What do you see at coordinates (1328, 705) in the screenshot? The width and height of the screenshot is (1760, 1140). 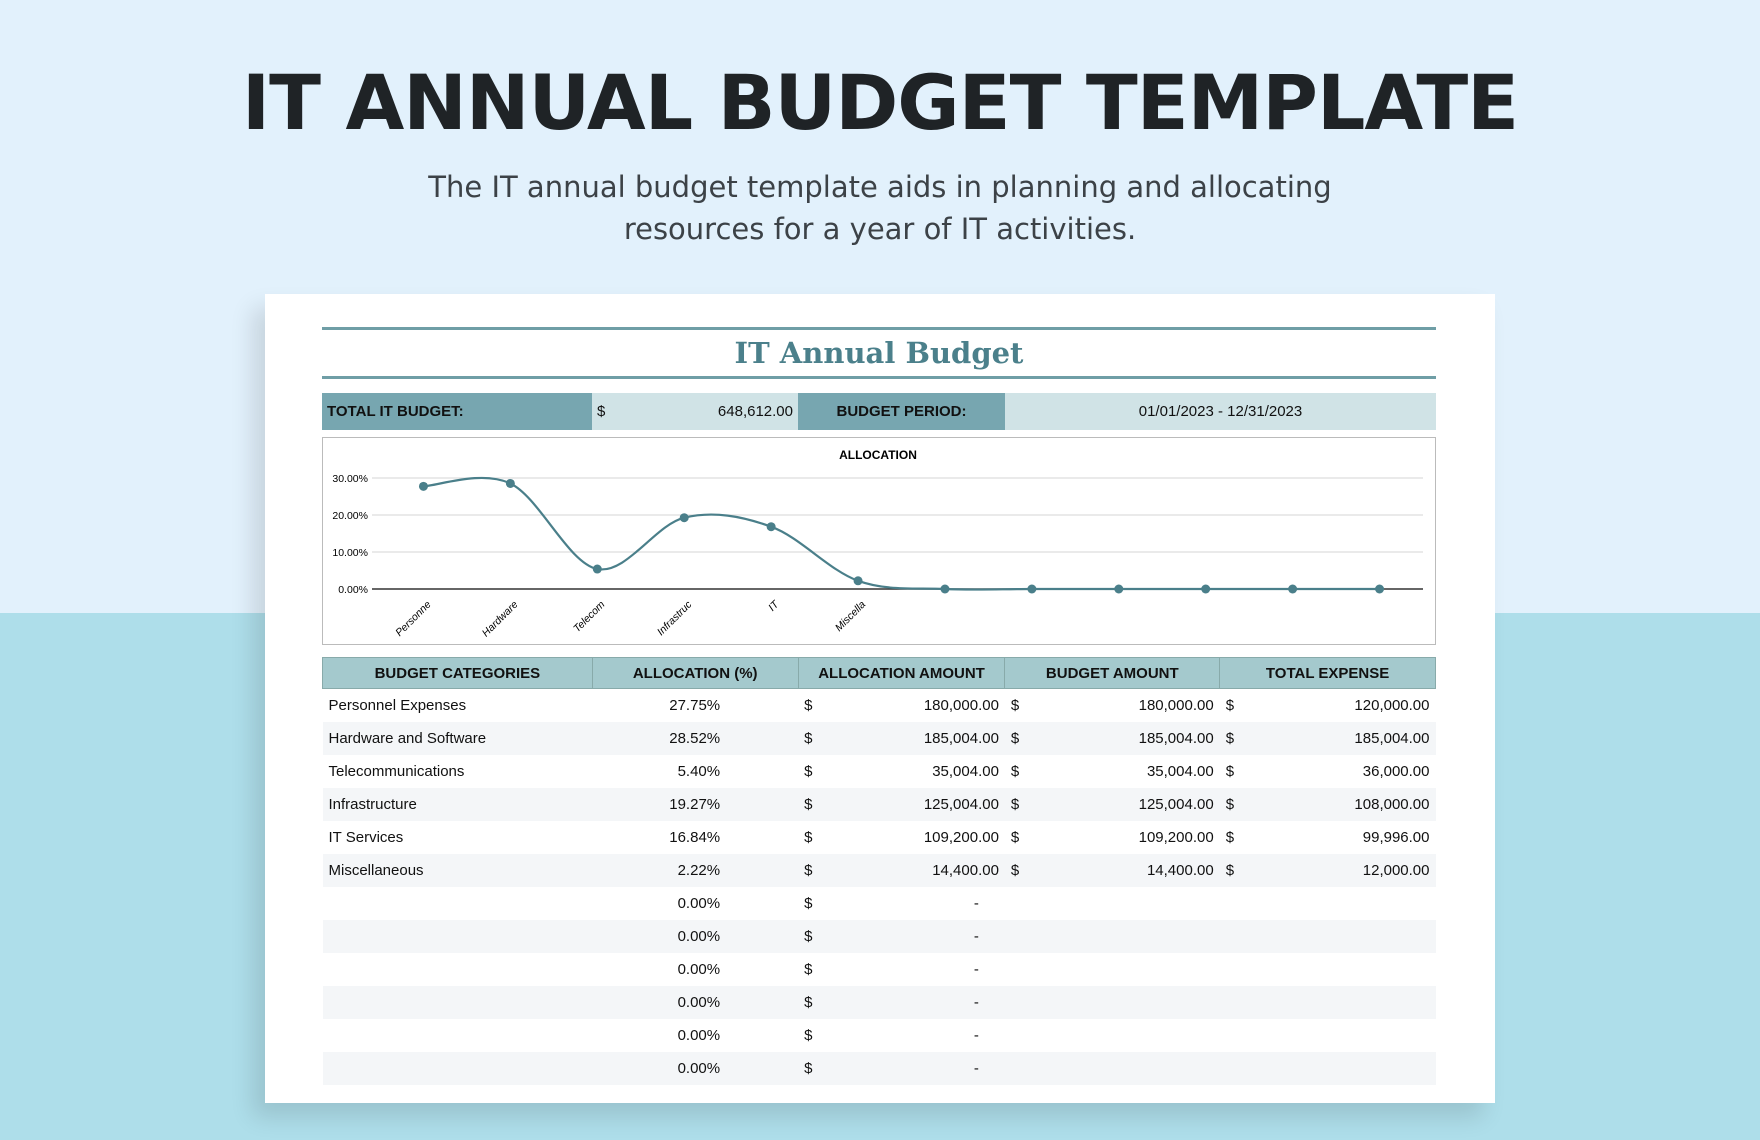 I see `table-cell: $120,000.00` at bounding box center [1328, 705].